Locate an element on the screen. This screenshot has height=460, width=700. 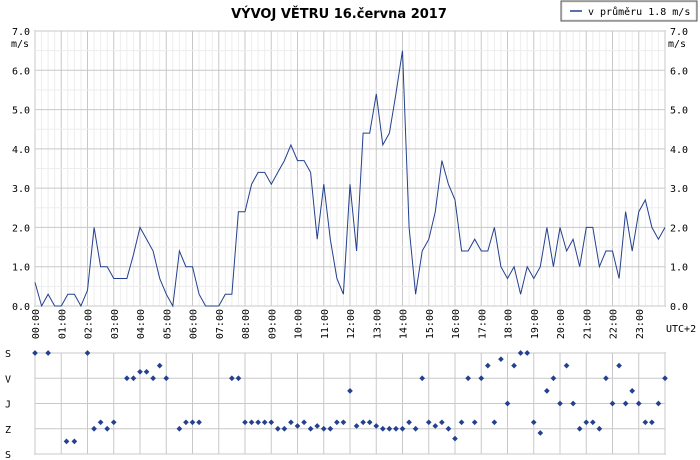
y-tick-label-left: 3.0 is located at coordinates (21, 189).